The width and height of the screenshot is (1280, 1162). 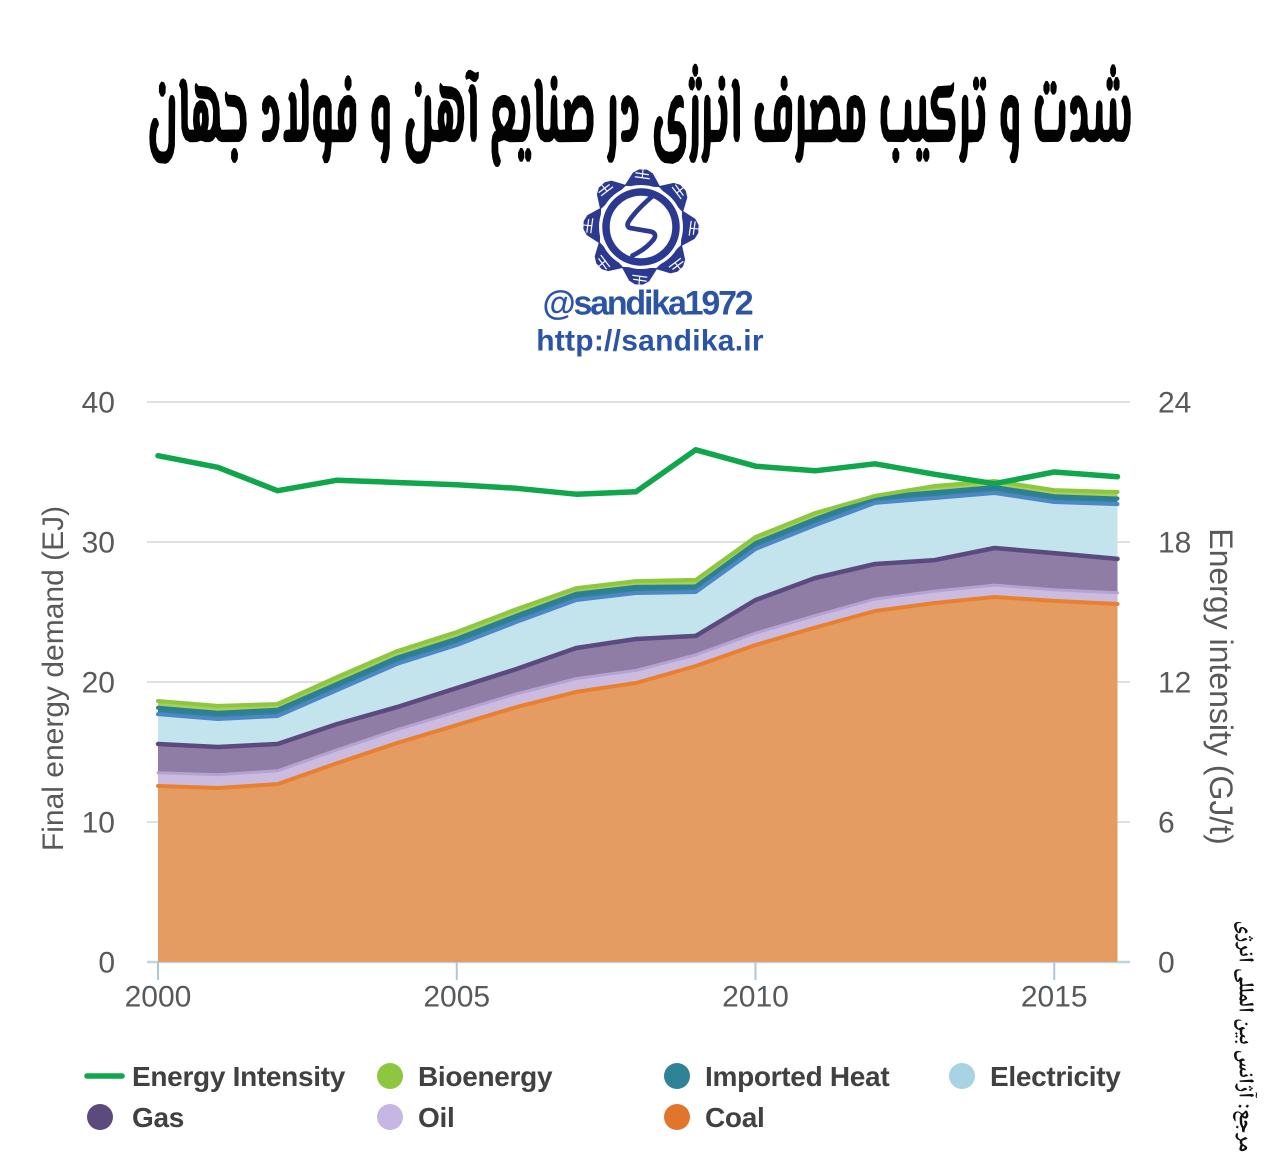 I want to click on svg-text: 2005, so click(x=456, y=997).